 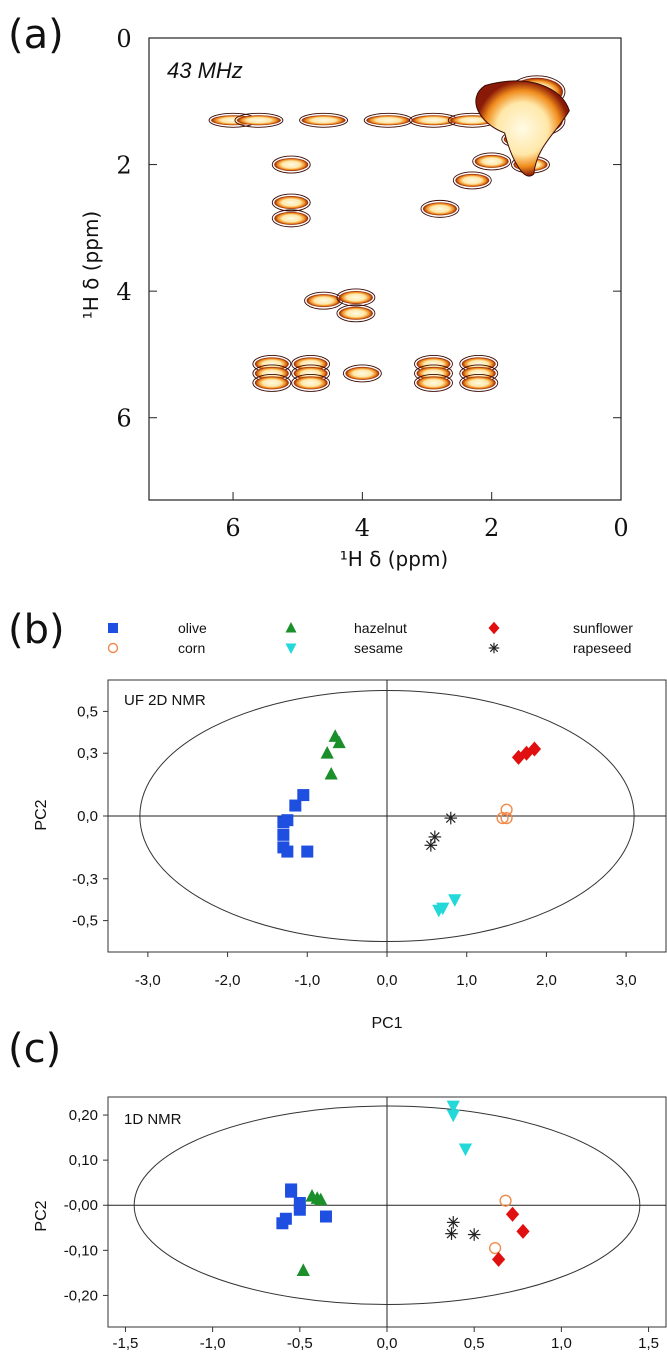 What do you see at coordinates (394, 559) in the screenshot?
I see `panel-a-x-label: ¹H δ (ppm)` at bounding box center [394, 559].